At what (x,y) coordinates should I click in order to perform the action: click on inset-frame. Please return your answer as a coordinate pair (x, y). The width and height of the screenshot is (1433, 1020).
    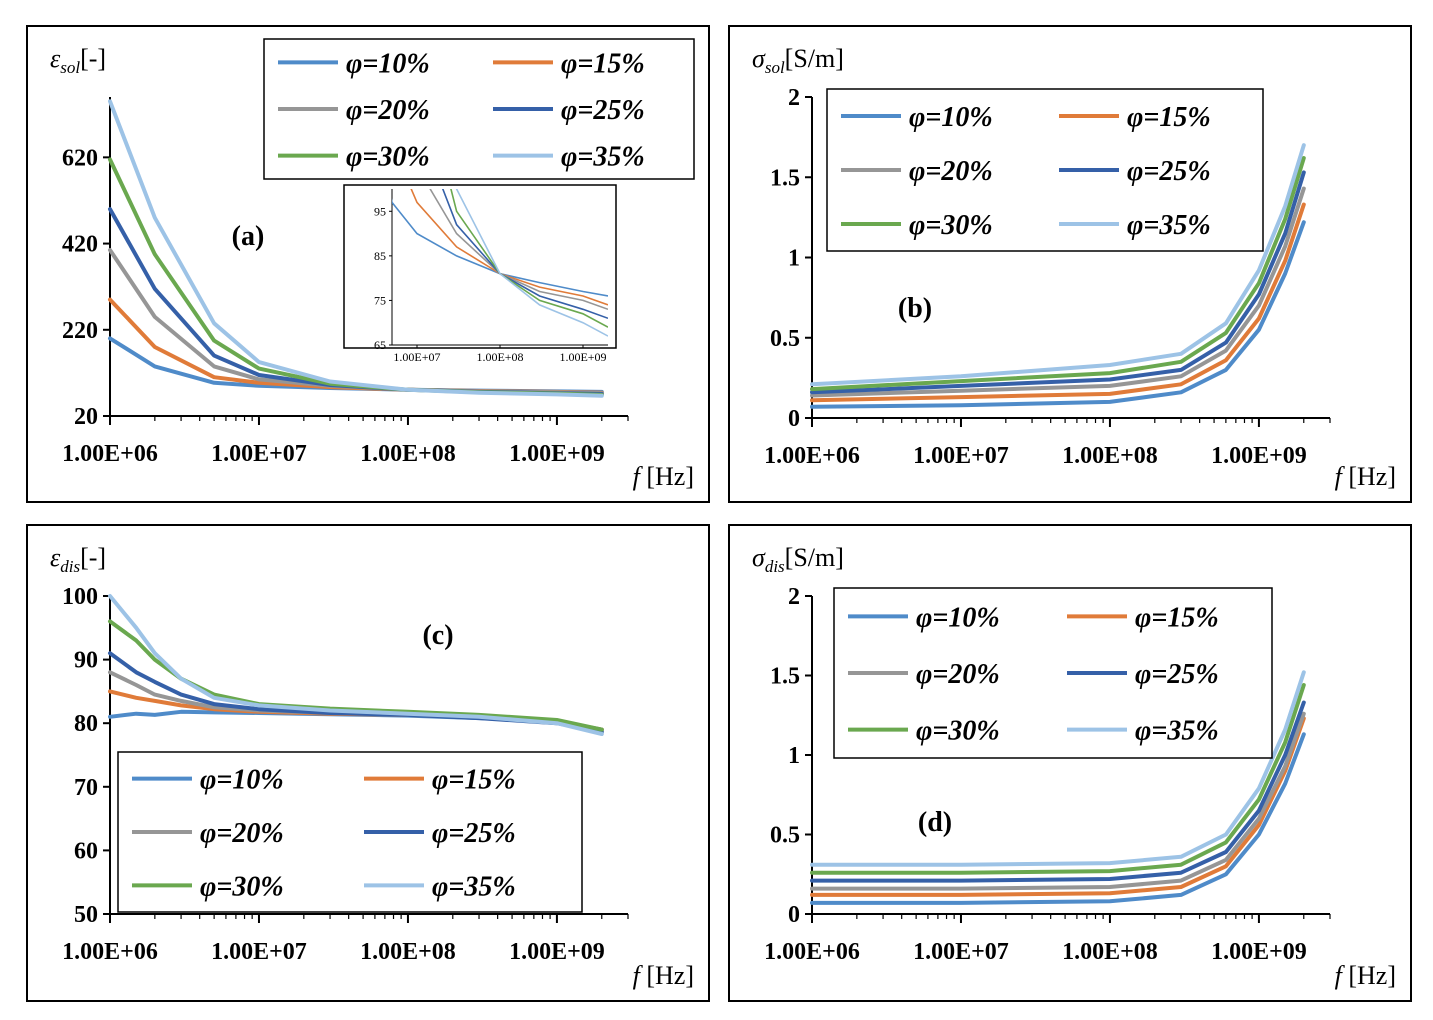
    Looking at the image, I should click on (480, 266).